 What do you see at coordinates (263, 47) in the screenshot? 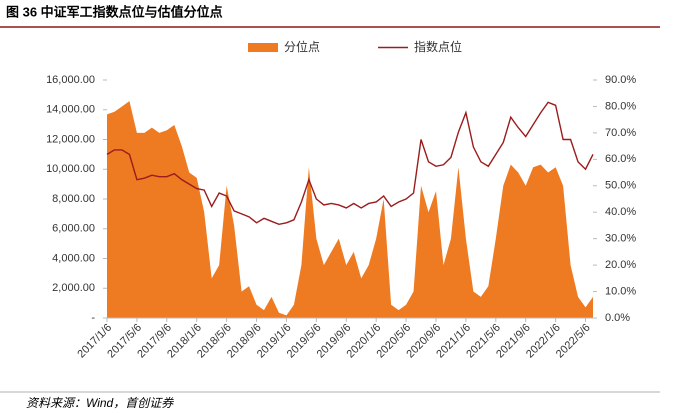
I see `legend-swatch` at bounding box center [263, 47].